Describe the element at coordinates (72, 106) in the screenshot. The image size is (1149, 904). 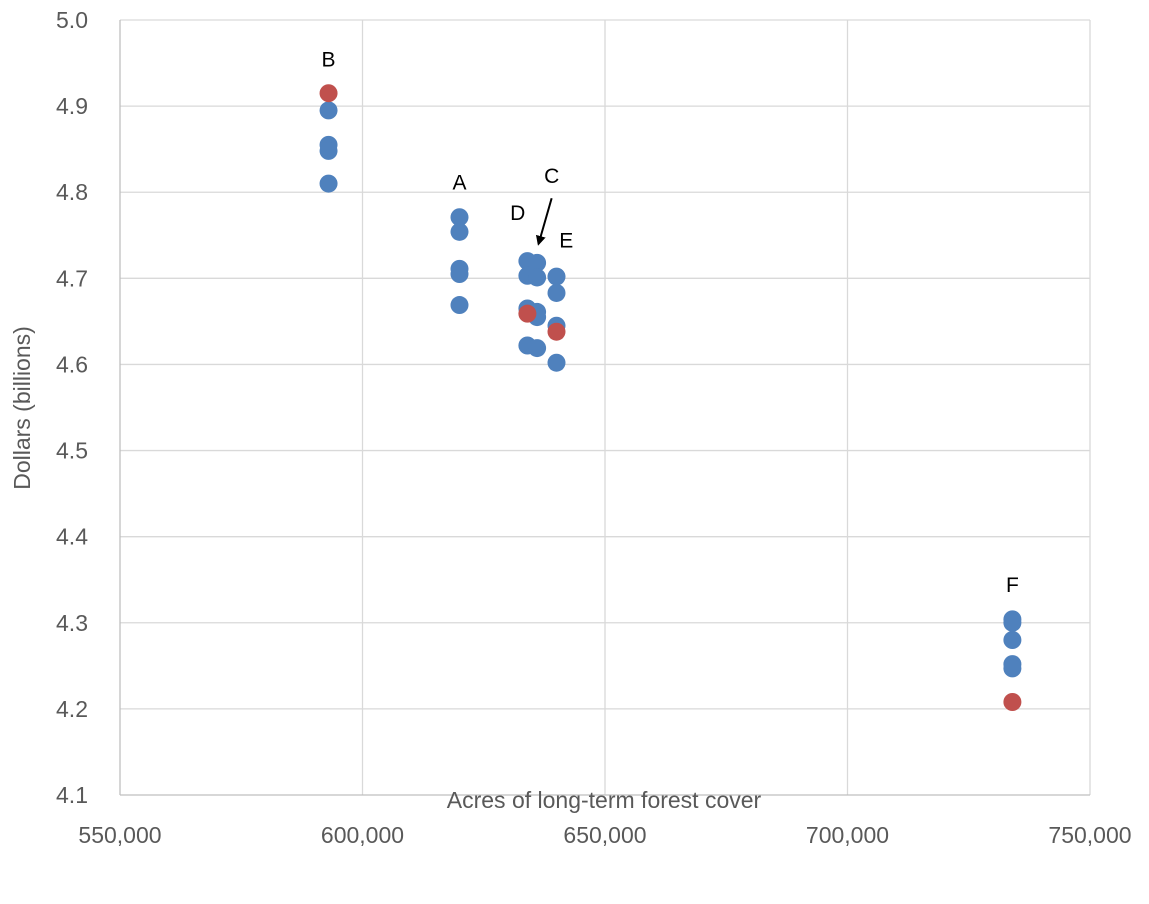
I see `y-tick-label: 4.9` at that location.